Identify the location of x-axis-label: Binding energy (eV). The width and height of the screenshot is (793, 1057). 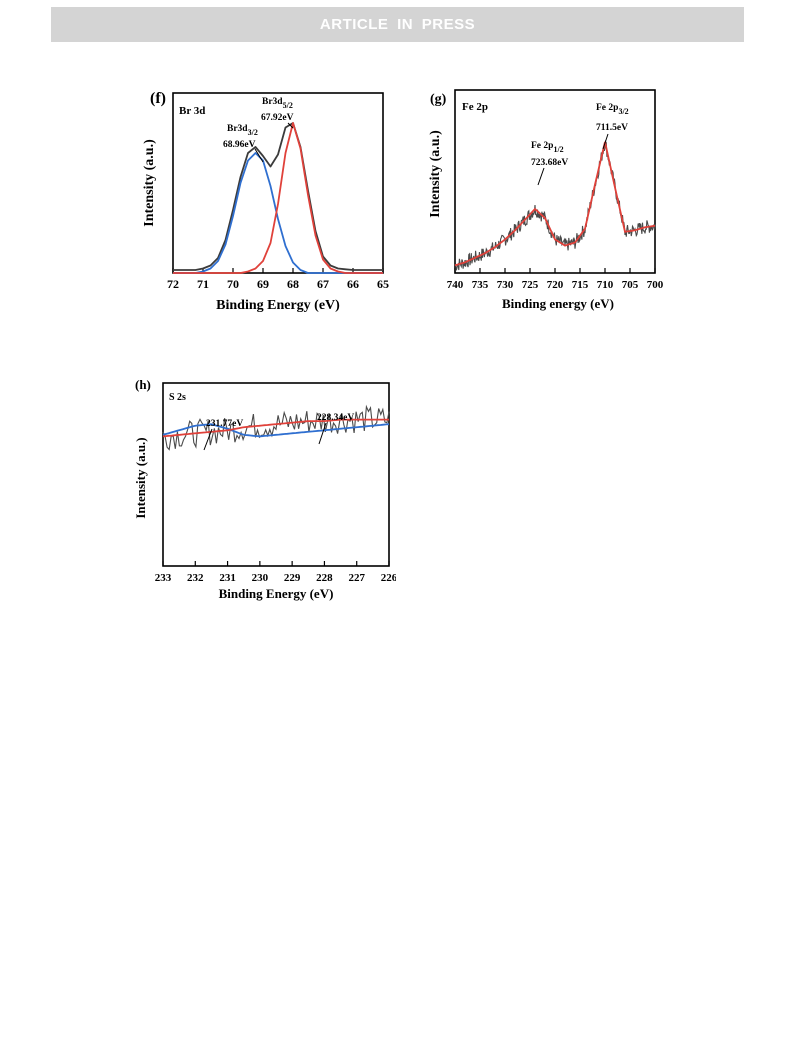
(558, 303).